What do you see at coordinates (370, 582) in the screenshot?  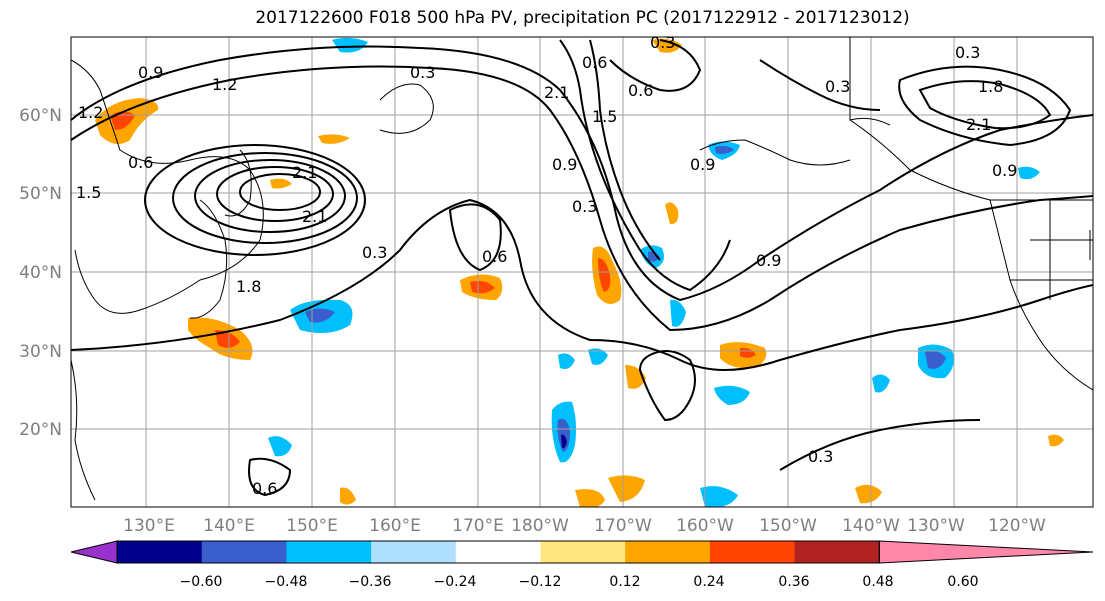 I see `colorbar-tick-label: −0.36` at bounding box center [370, 582].